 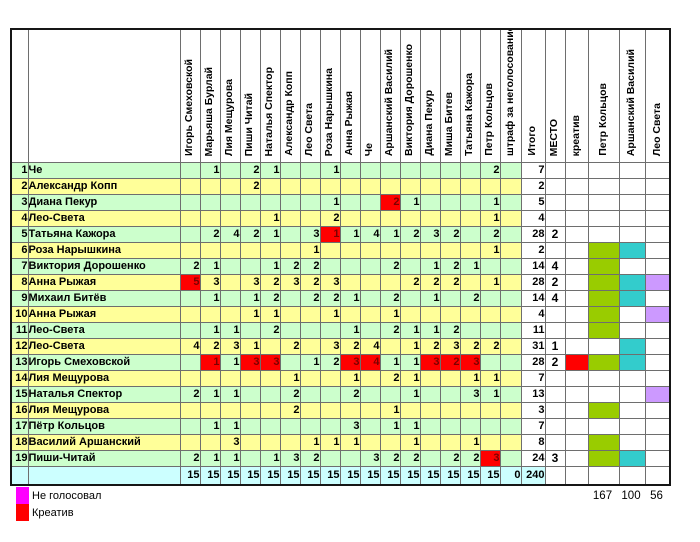 What do you see at coordinates (250, 95) in the screenshot?
I see `voter-header: Пиши Читай` at bounding box center [250, 95].